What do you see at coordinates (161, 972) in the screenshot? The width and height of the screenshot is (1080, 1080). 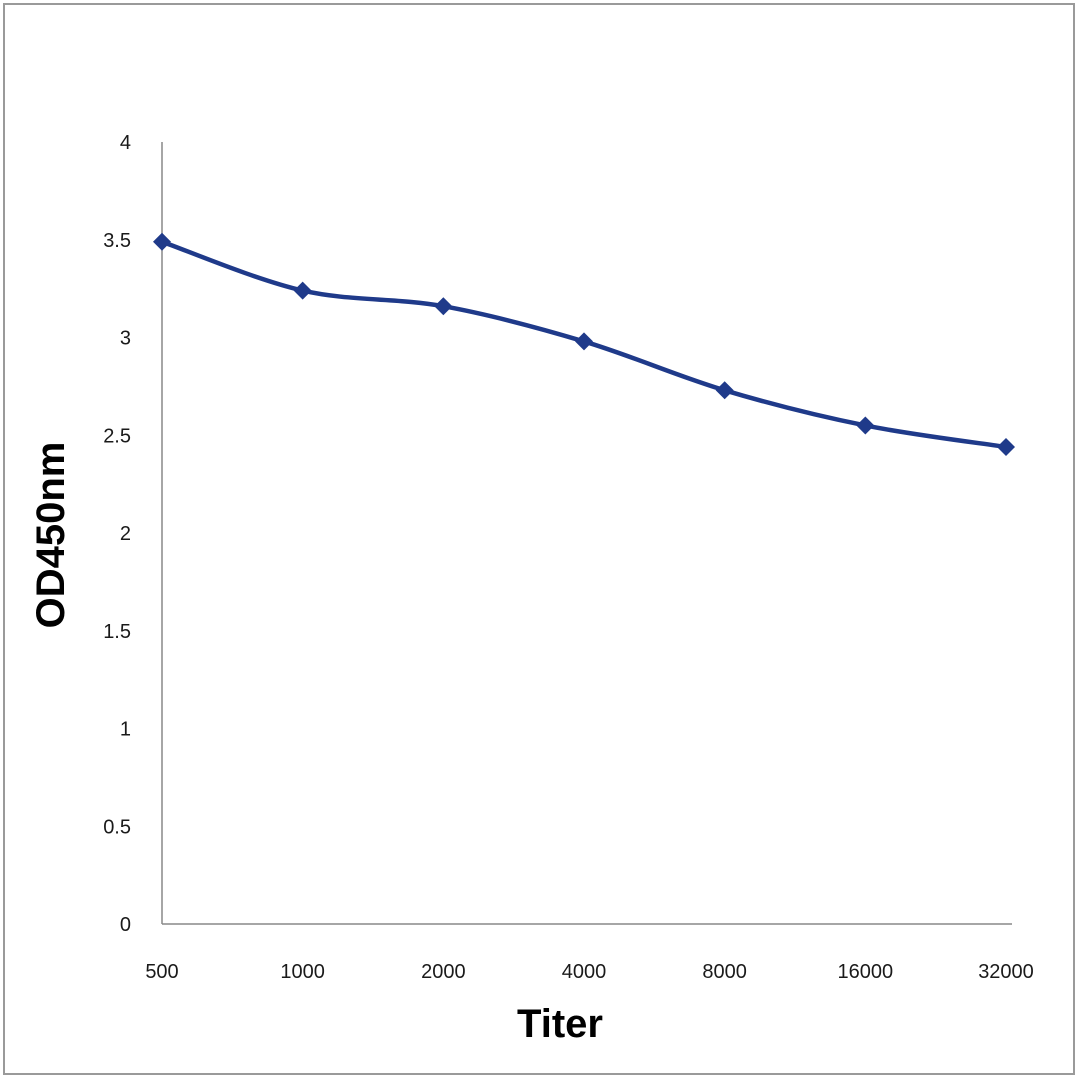 I see `x-tick-label: 500` at bounding box center [161, 972].